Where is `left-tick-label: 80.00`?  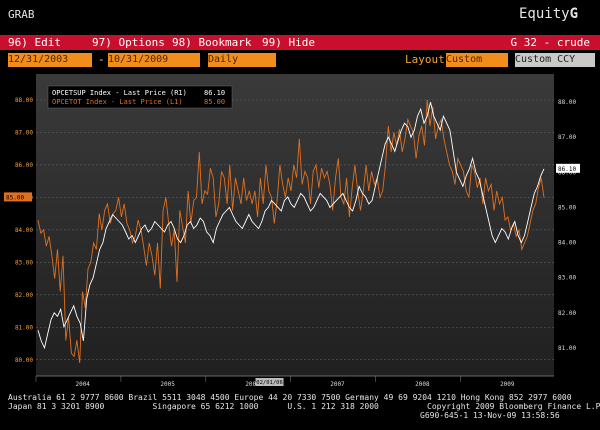
left-tick-label: 80.00 is located at coordinates (24, 360).